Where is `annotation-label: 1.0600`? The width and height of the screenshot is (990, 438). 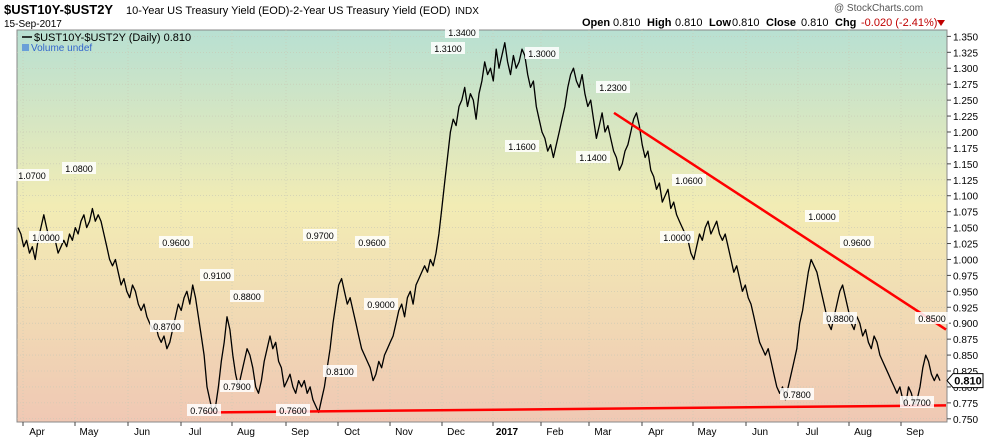 annotation-label: 1.0600 is located at coordinates (689, 181).